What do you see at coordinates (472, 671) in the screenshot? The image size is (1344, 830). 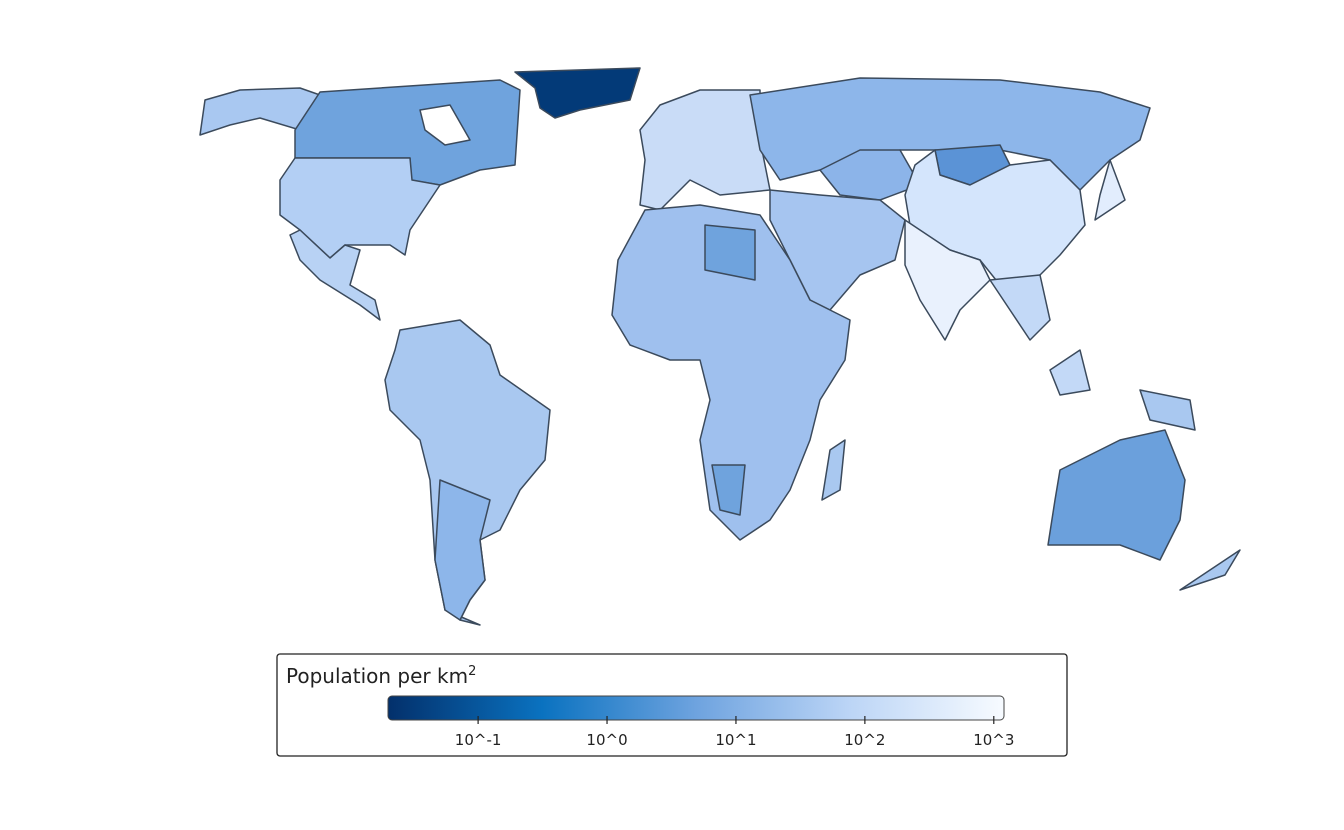 I see `legend-title-superscript: 2` at bounding box center [472, 671].